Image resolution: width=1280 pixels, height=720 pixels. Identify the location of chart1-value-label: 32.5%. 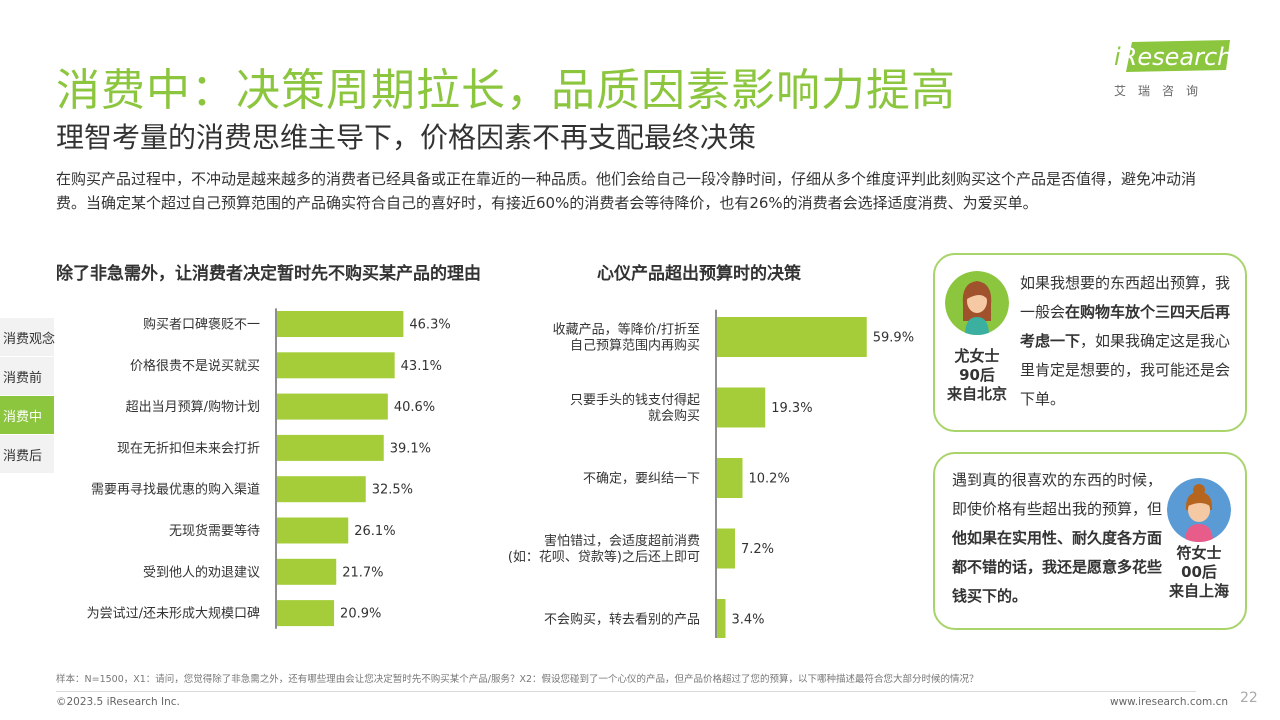
(392, 490).